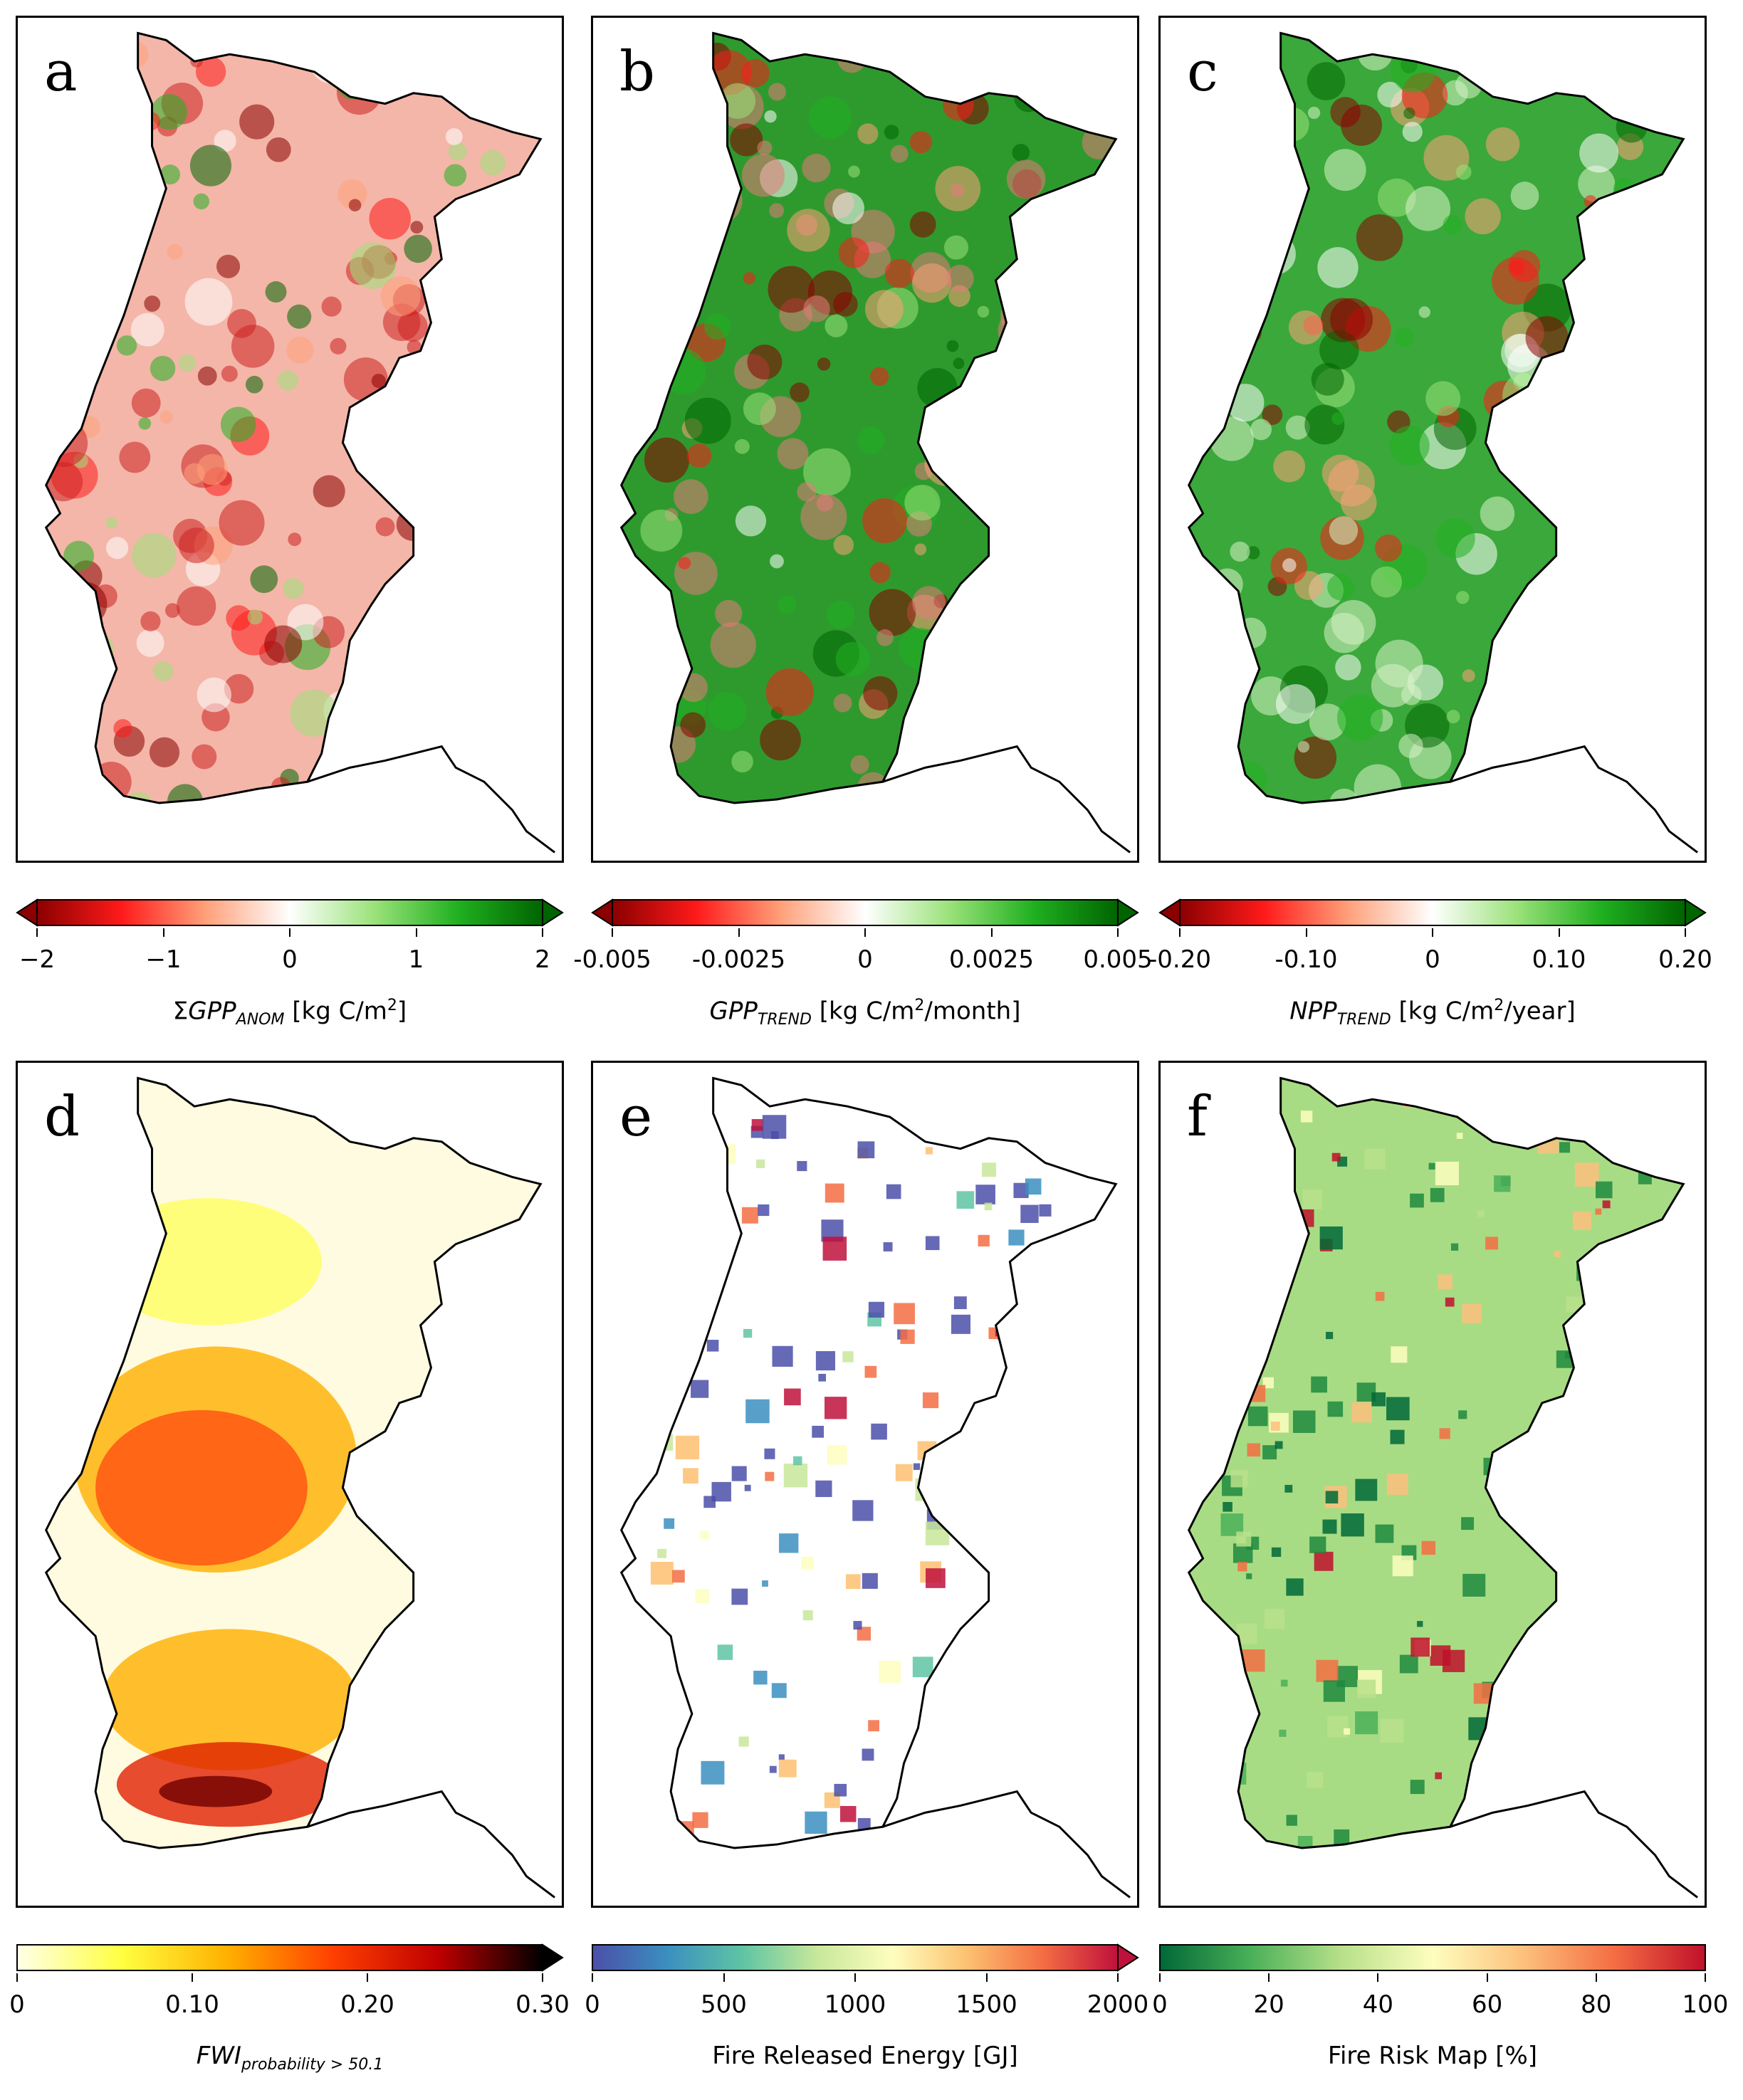  Describe the element at coordinates (290, 439) in the screenshot. I see `map-frame` at that location.